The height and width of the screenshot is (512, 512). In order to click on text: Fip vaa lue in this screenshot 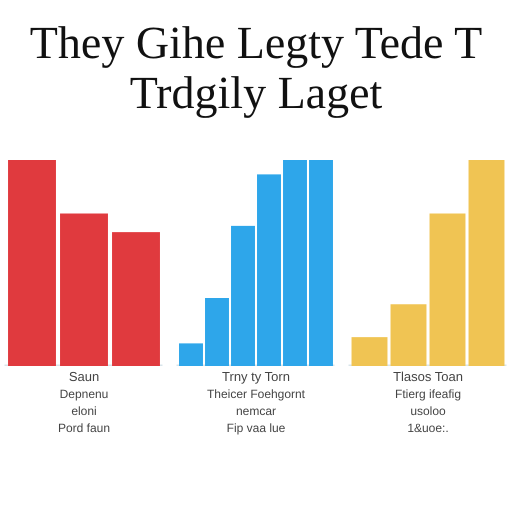, I will do `click(256, 428)`.